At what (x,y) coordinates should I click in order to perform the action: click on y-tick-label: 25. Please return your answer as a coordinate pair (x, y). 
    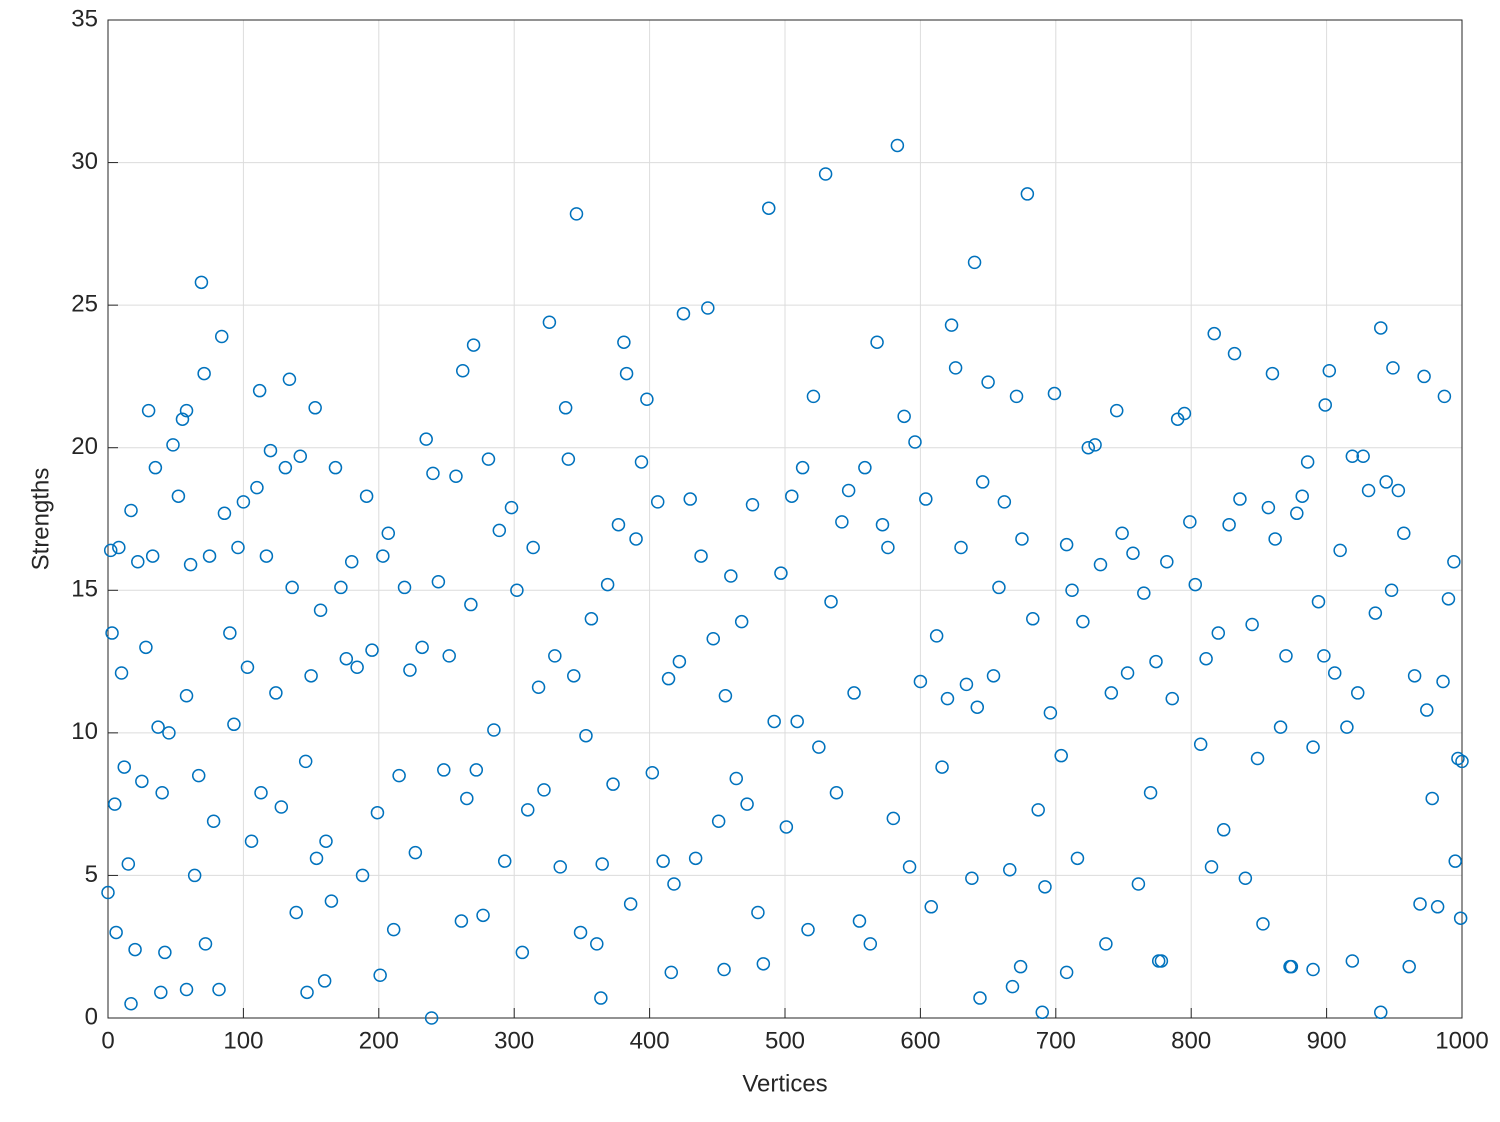
    Looking at the image, I should click on (84, 303).